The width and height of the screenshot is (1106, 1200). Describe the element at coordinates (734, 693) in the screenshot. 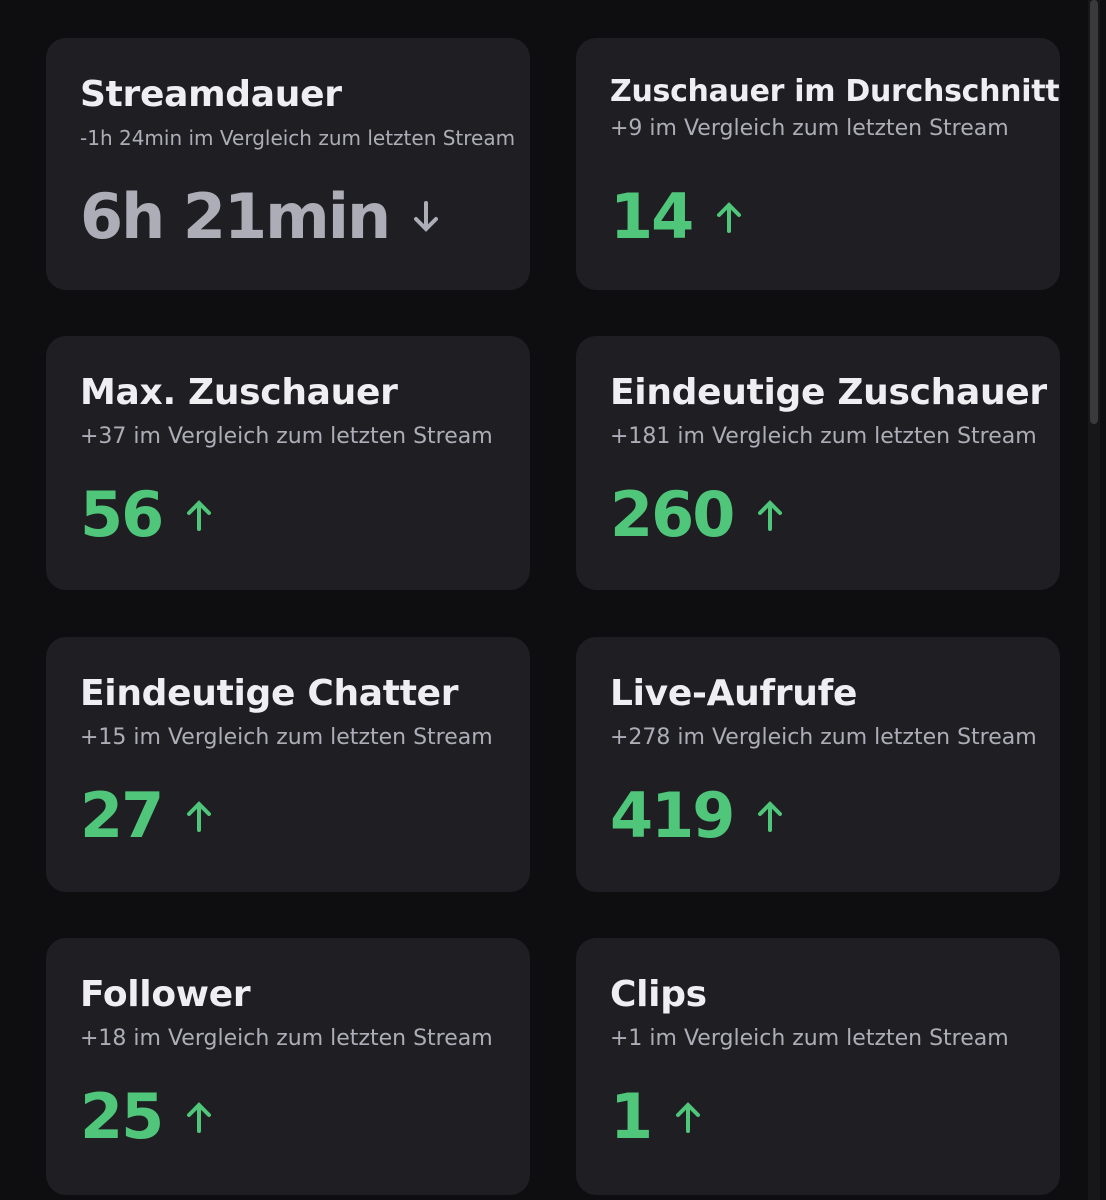

I see `card-title: Live-Aufrufe` at that location.